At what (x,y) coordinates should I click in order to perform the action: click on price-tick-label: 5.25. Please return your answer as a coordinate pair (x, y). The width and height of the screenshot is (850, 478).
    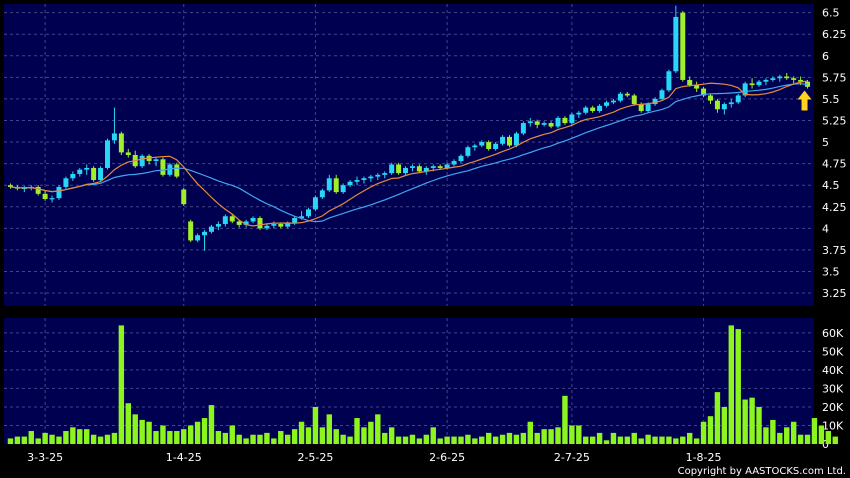
    Looking at the image, I should click on (834, 120).